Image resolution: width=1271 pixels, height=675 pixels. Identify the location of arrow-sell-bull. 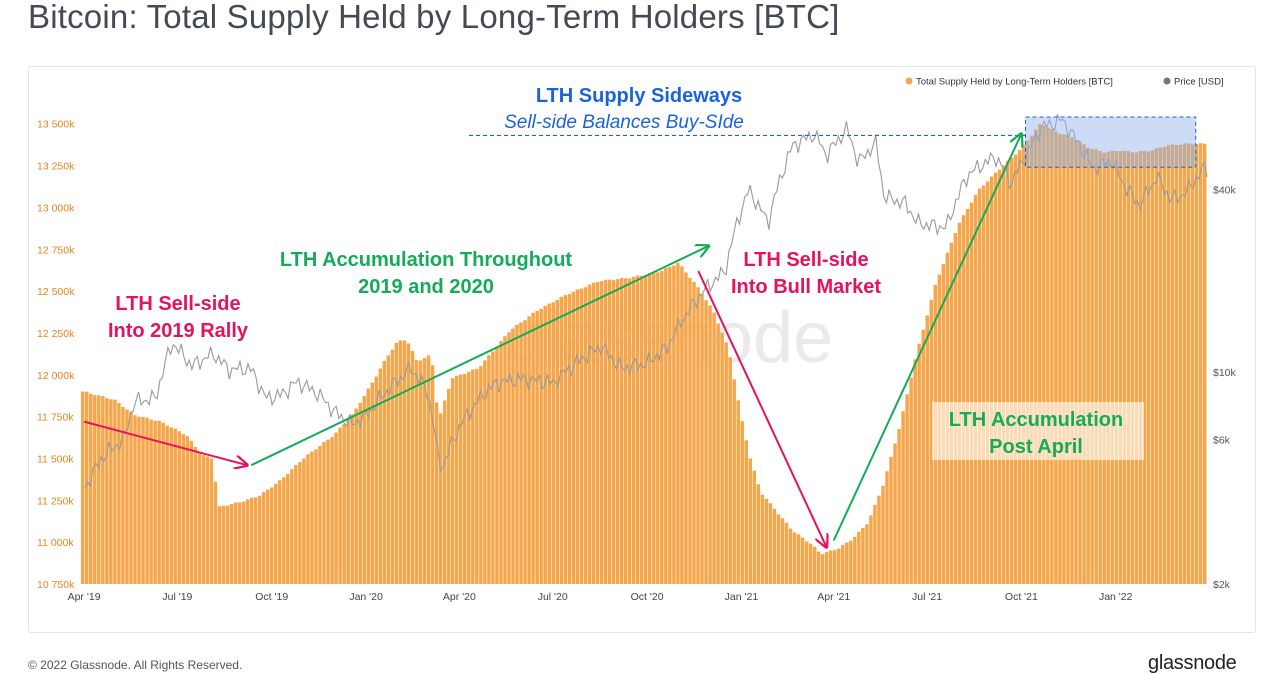
(761, 408).